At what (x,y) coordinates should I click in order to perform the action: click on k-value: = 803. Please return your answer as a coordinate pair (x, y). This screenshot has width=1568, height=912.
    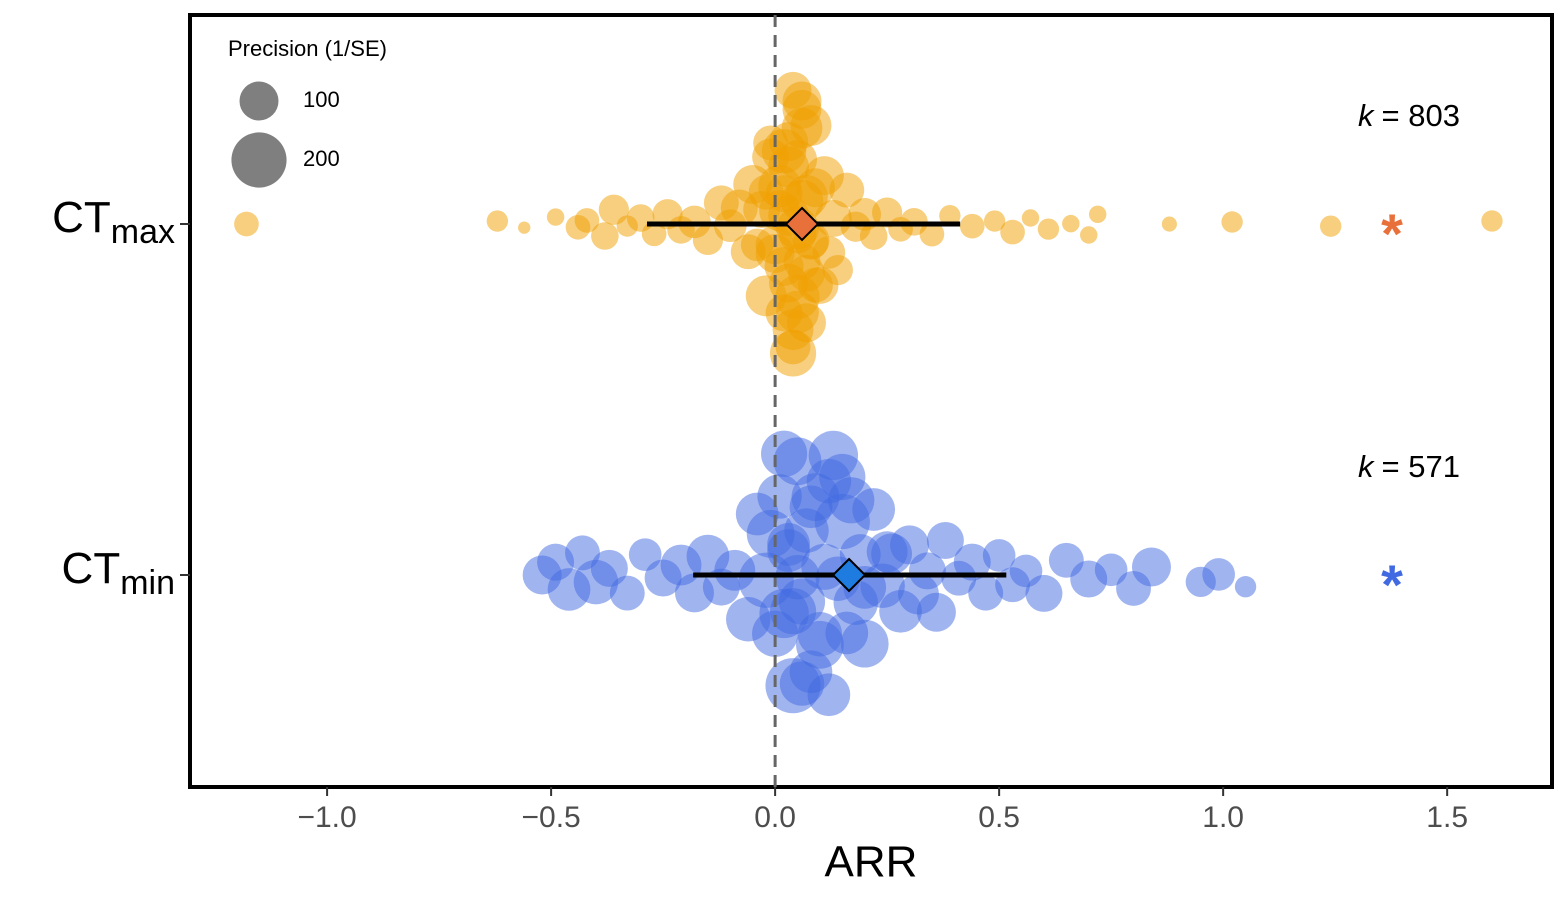
    Looking at the image, I should click on (1421, 115).